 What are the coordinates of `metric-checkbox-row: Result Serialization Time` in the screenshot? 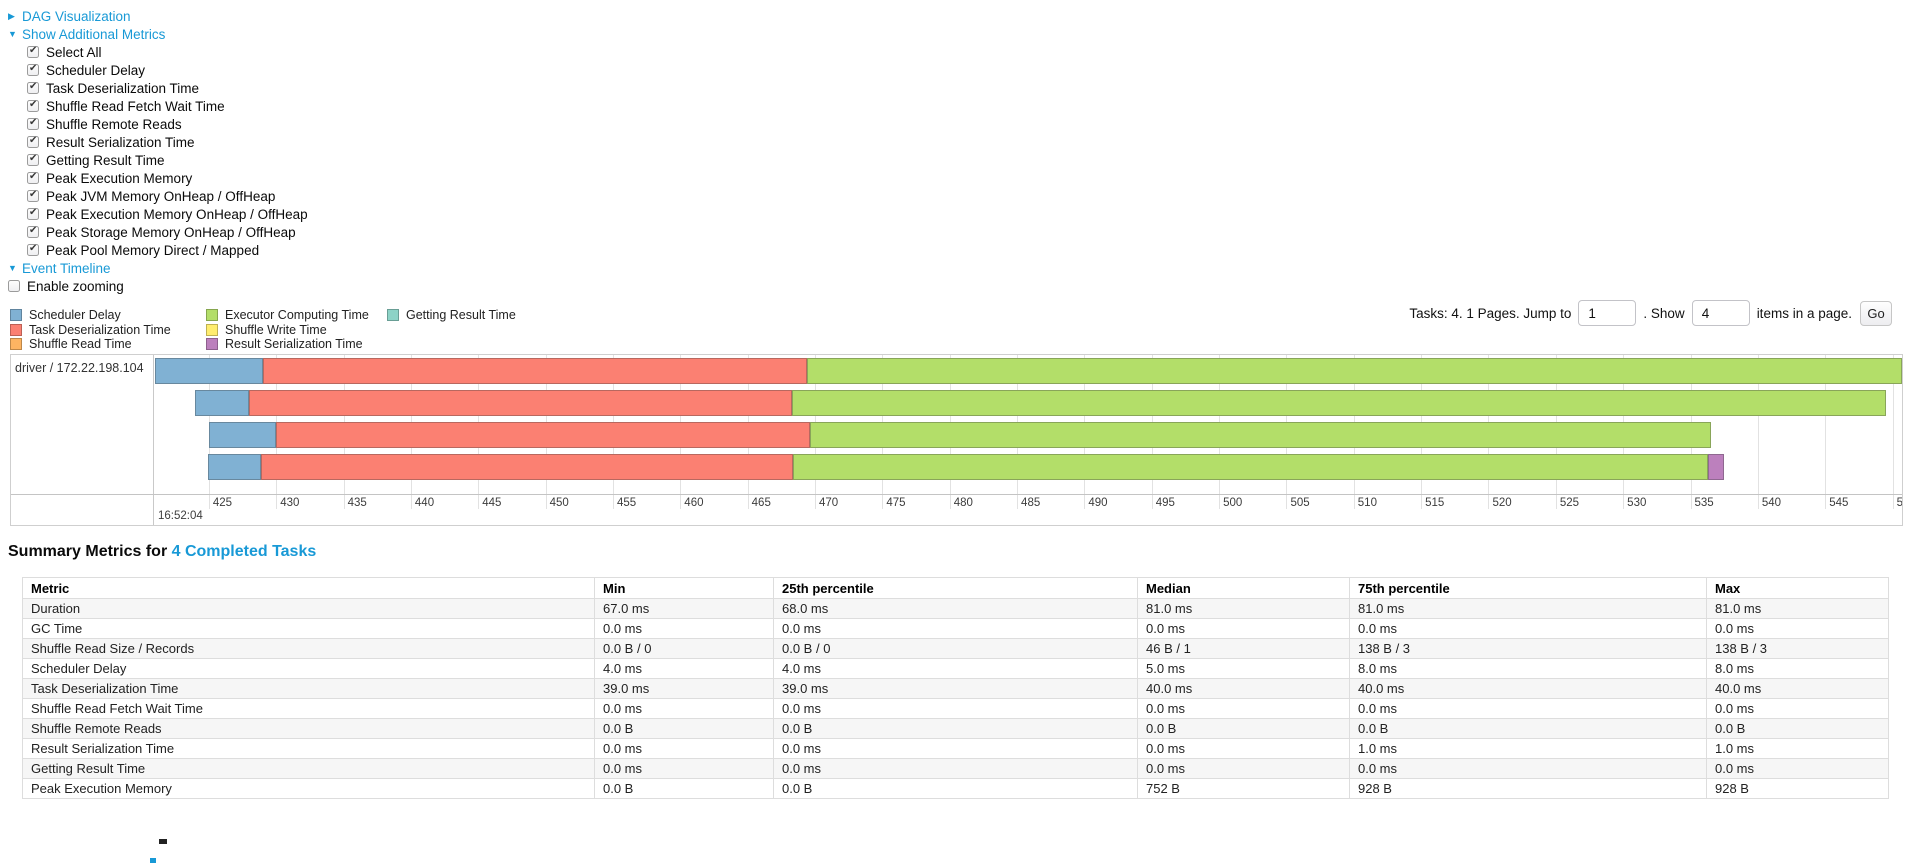 It's located at (158, 142).